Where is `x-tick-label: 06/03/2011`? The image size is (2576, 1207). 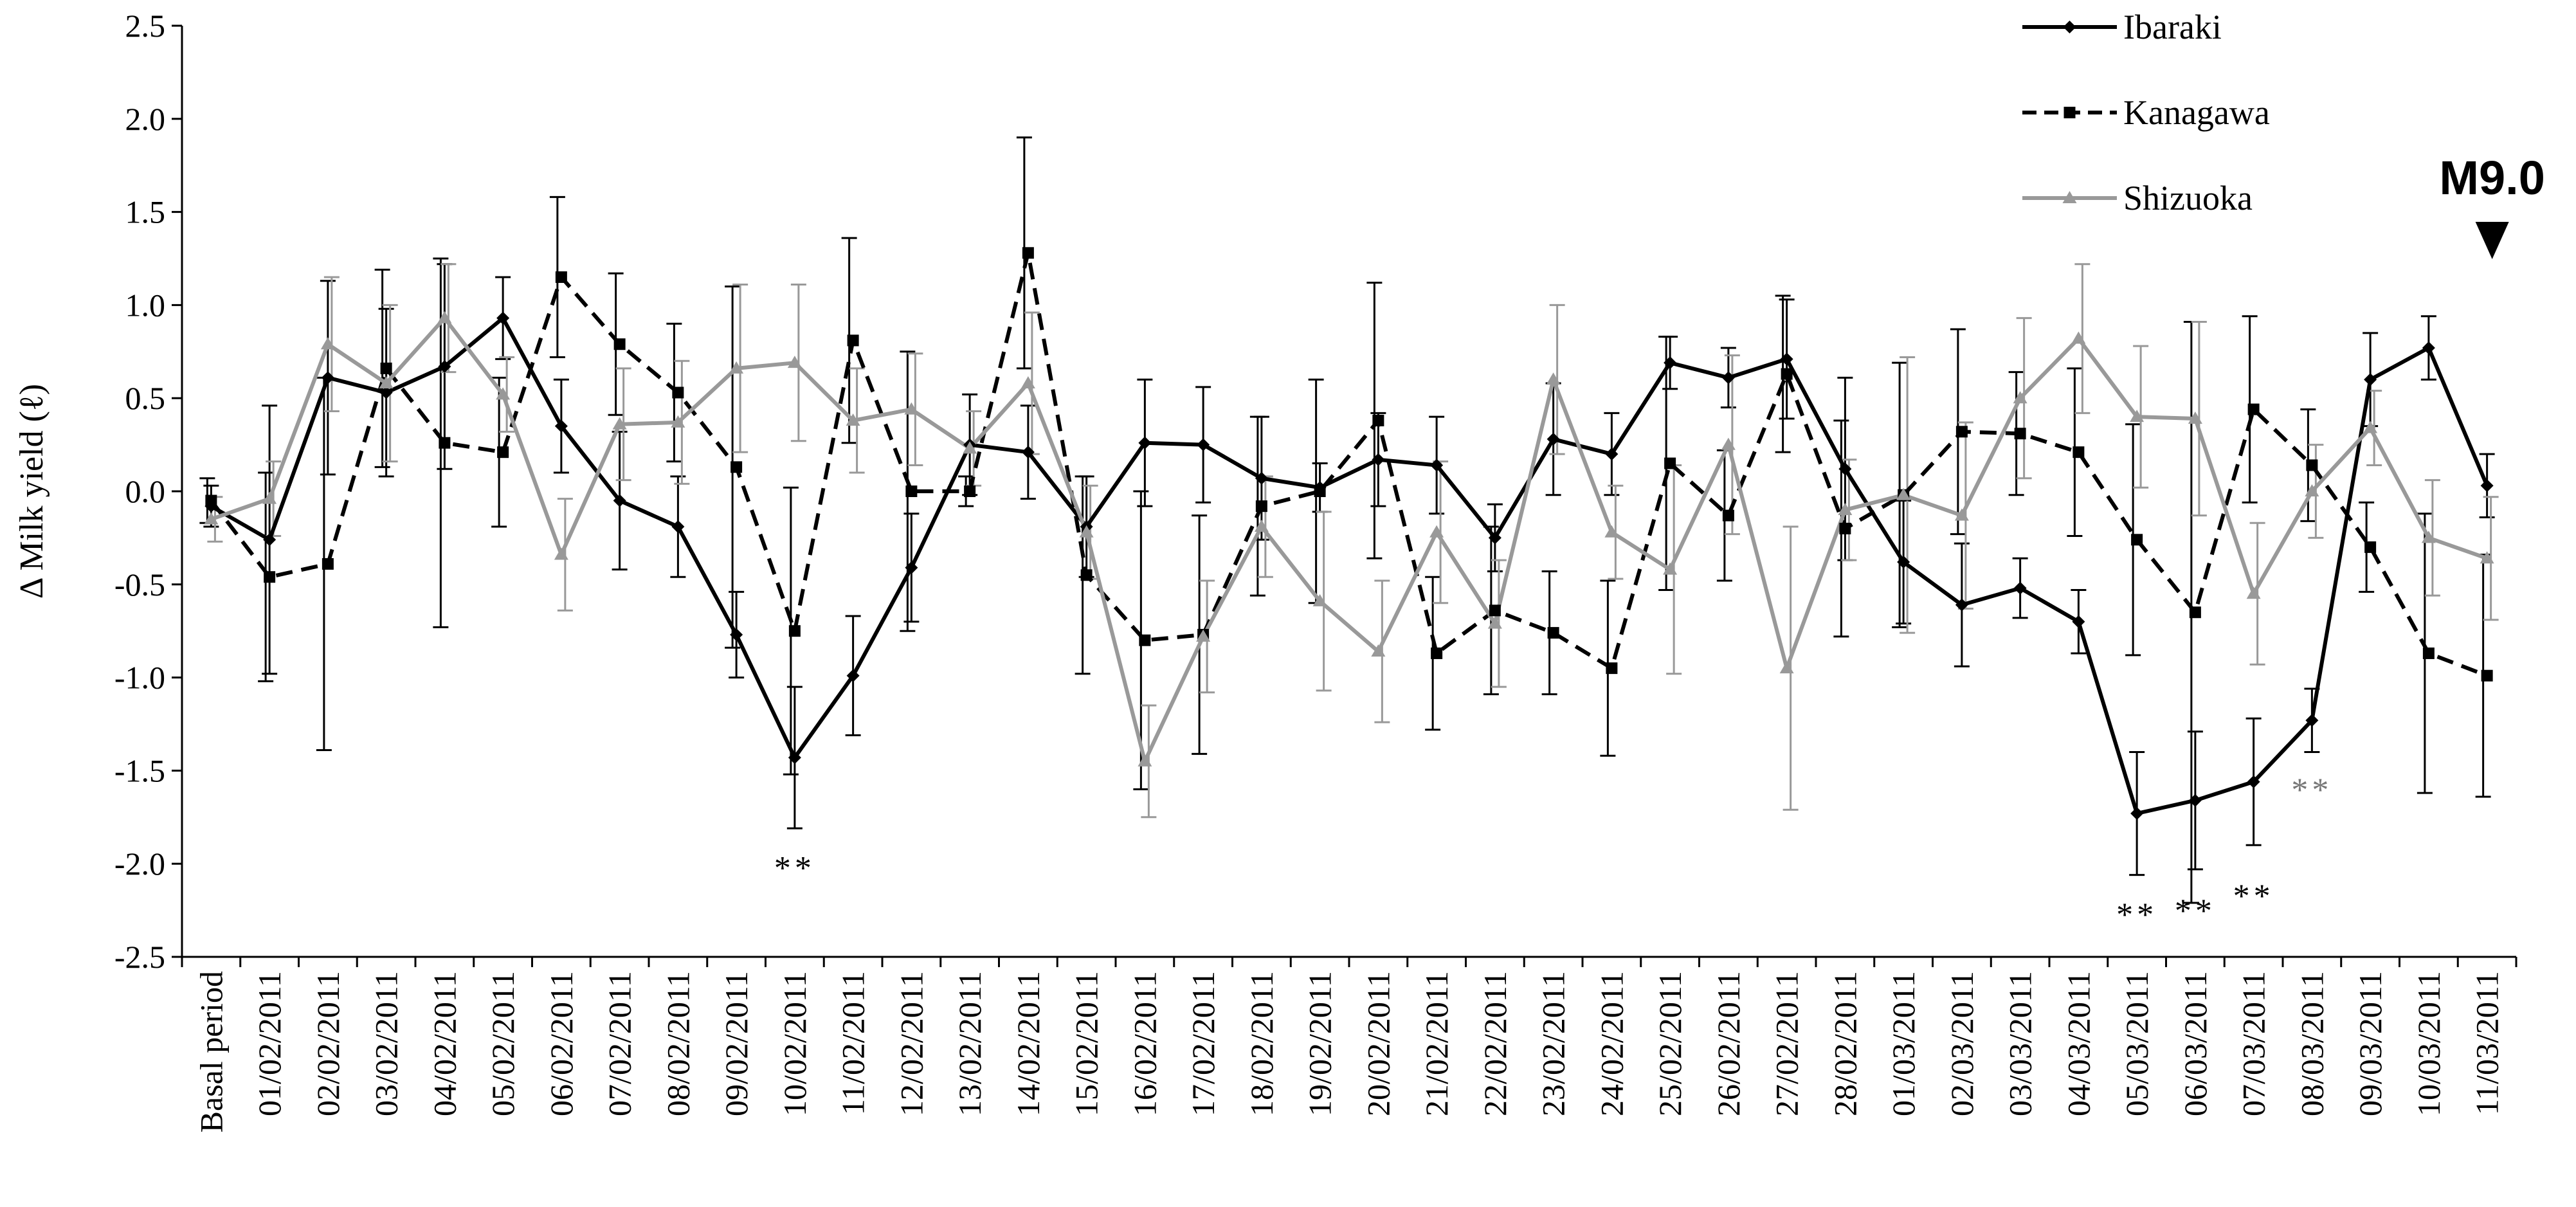
x-tick-label: 06/03/2011 is located at coordinates (2195, 1043).